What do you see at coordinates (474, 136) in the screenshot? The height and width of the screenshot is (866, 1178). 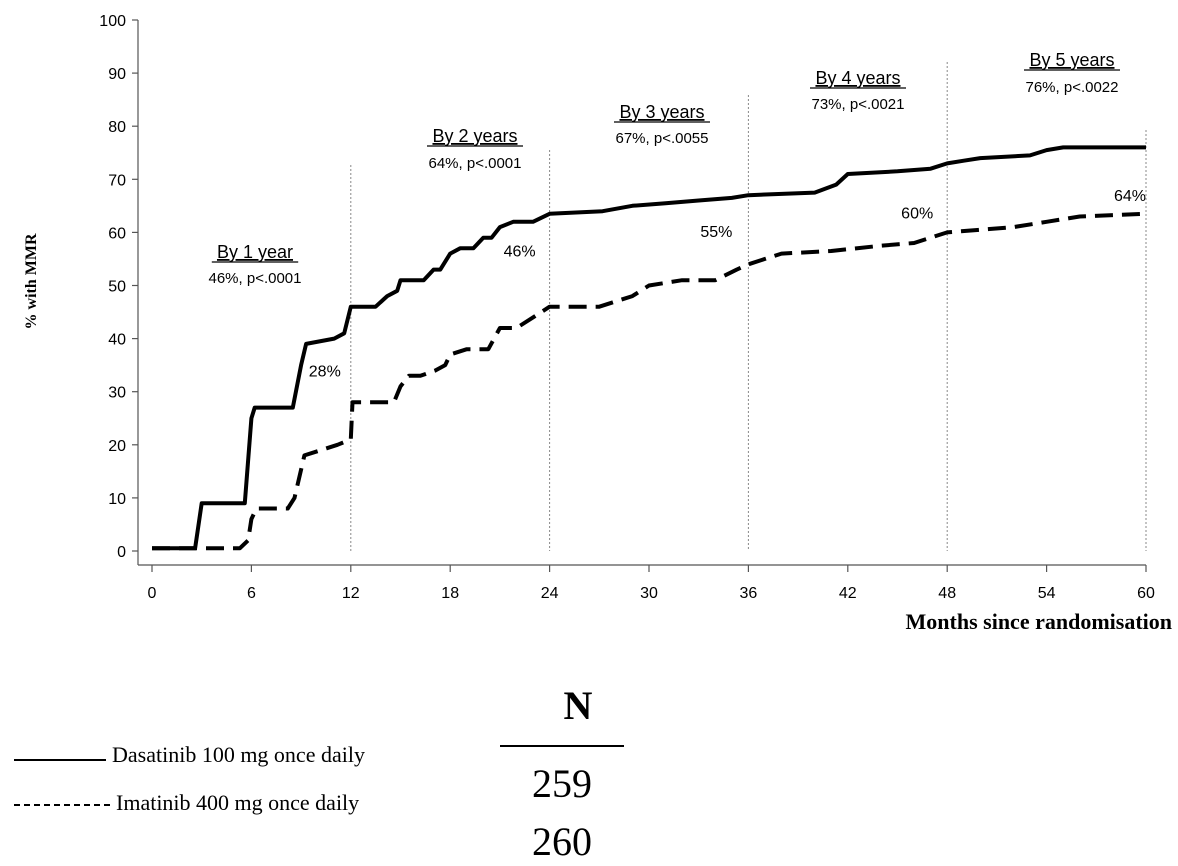 I see `annotation-heading-2: By 2 years` at bounding box center [474, 136].